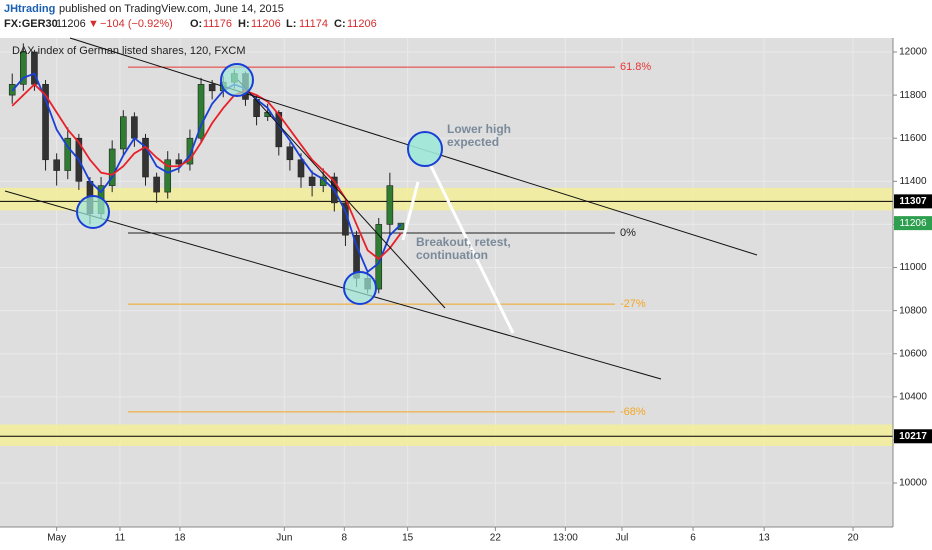  Describe the element at coordinates (913, 95) in the screenshot. I see `y-tick-label: 11800` at that location.